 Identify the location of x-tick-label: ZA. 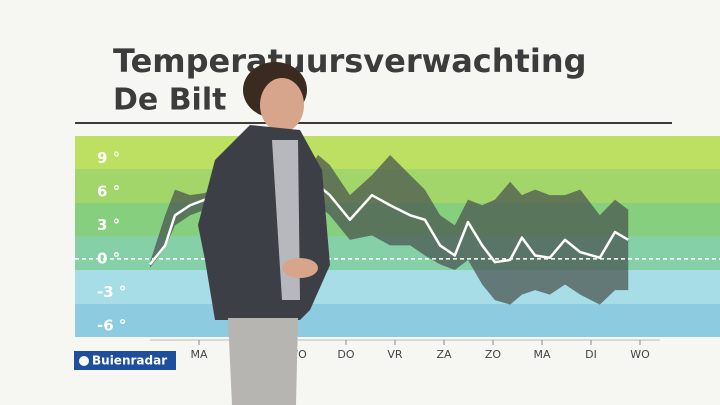
(444, 354).